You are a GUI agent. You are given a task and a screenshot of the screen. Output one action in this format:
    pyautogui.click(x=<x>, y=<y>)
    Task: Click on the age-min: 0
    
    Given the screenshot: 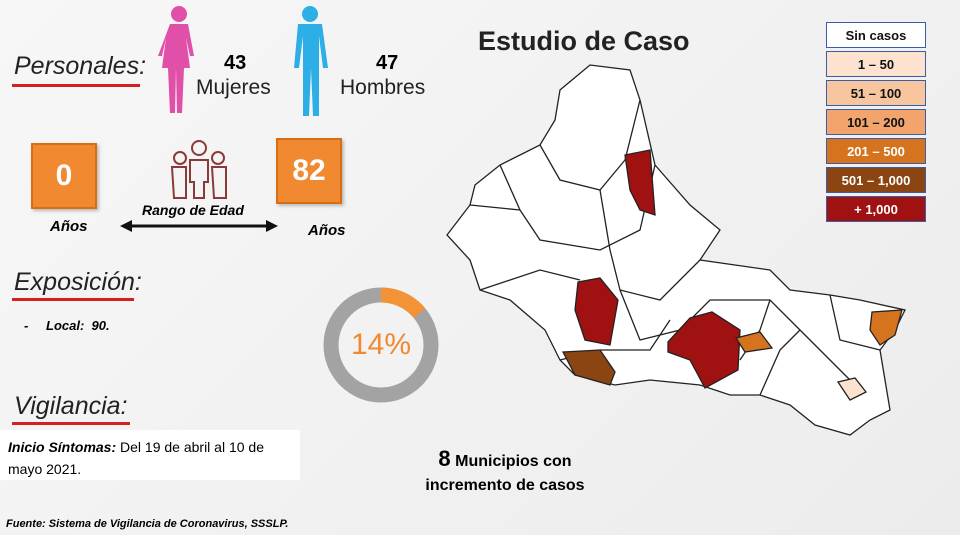 What is the action you would take?
    pyautogui.click(x=64, y=176)
    